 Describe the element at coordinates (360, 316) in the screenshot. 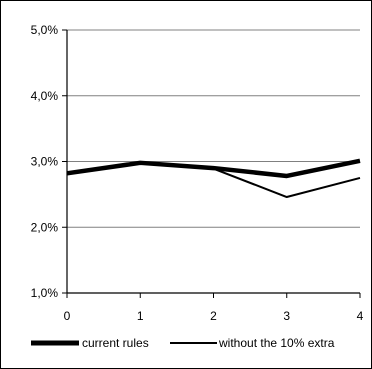

I see `x-tick-label: 4` at that location.